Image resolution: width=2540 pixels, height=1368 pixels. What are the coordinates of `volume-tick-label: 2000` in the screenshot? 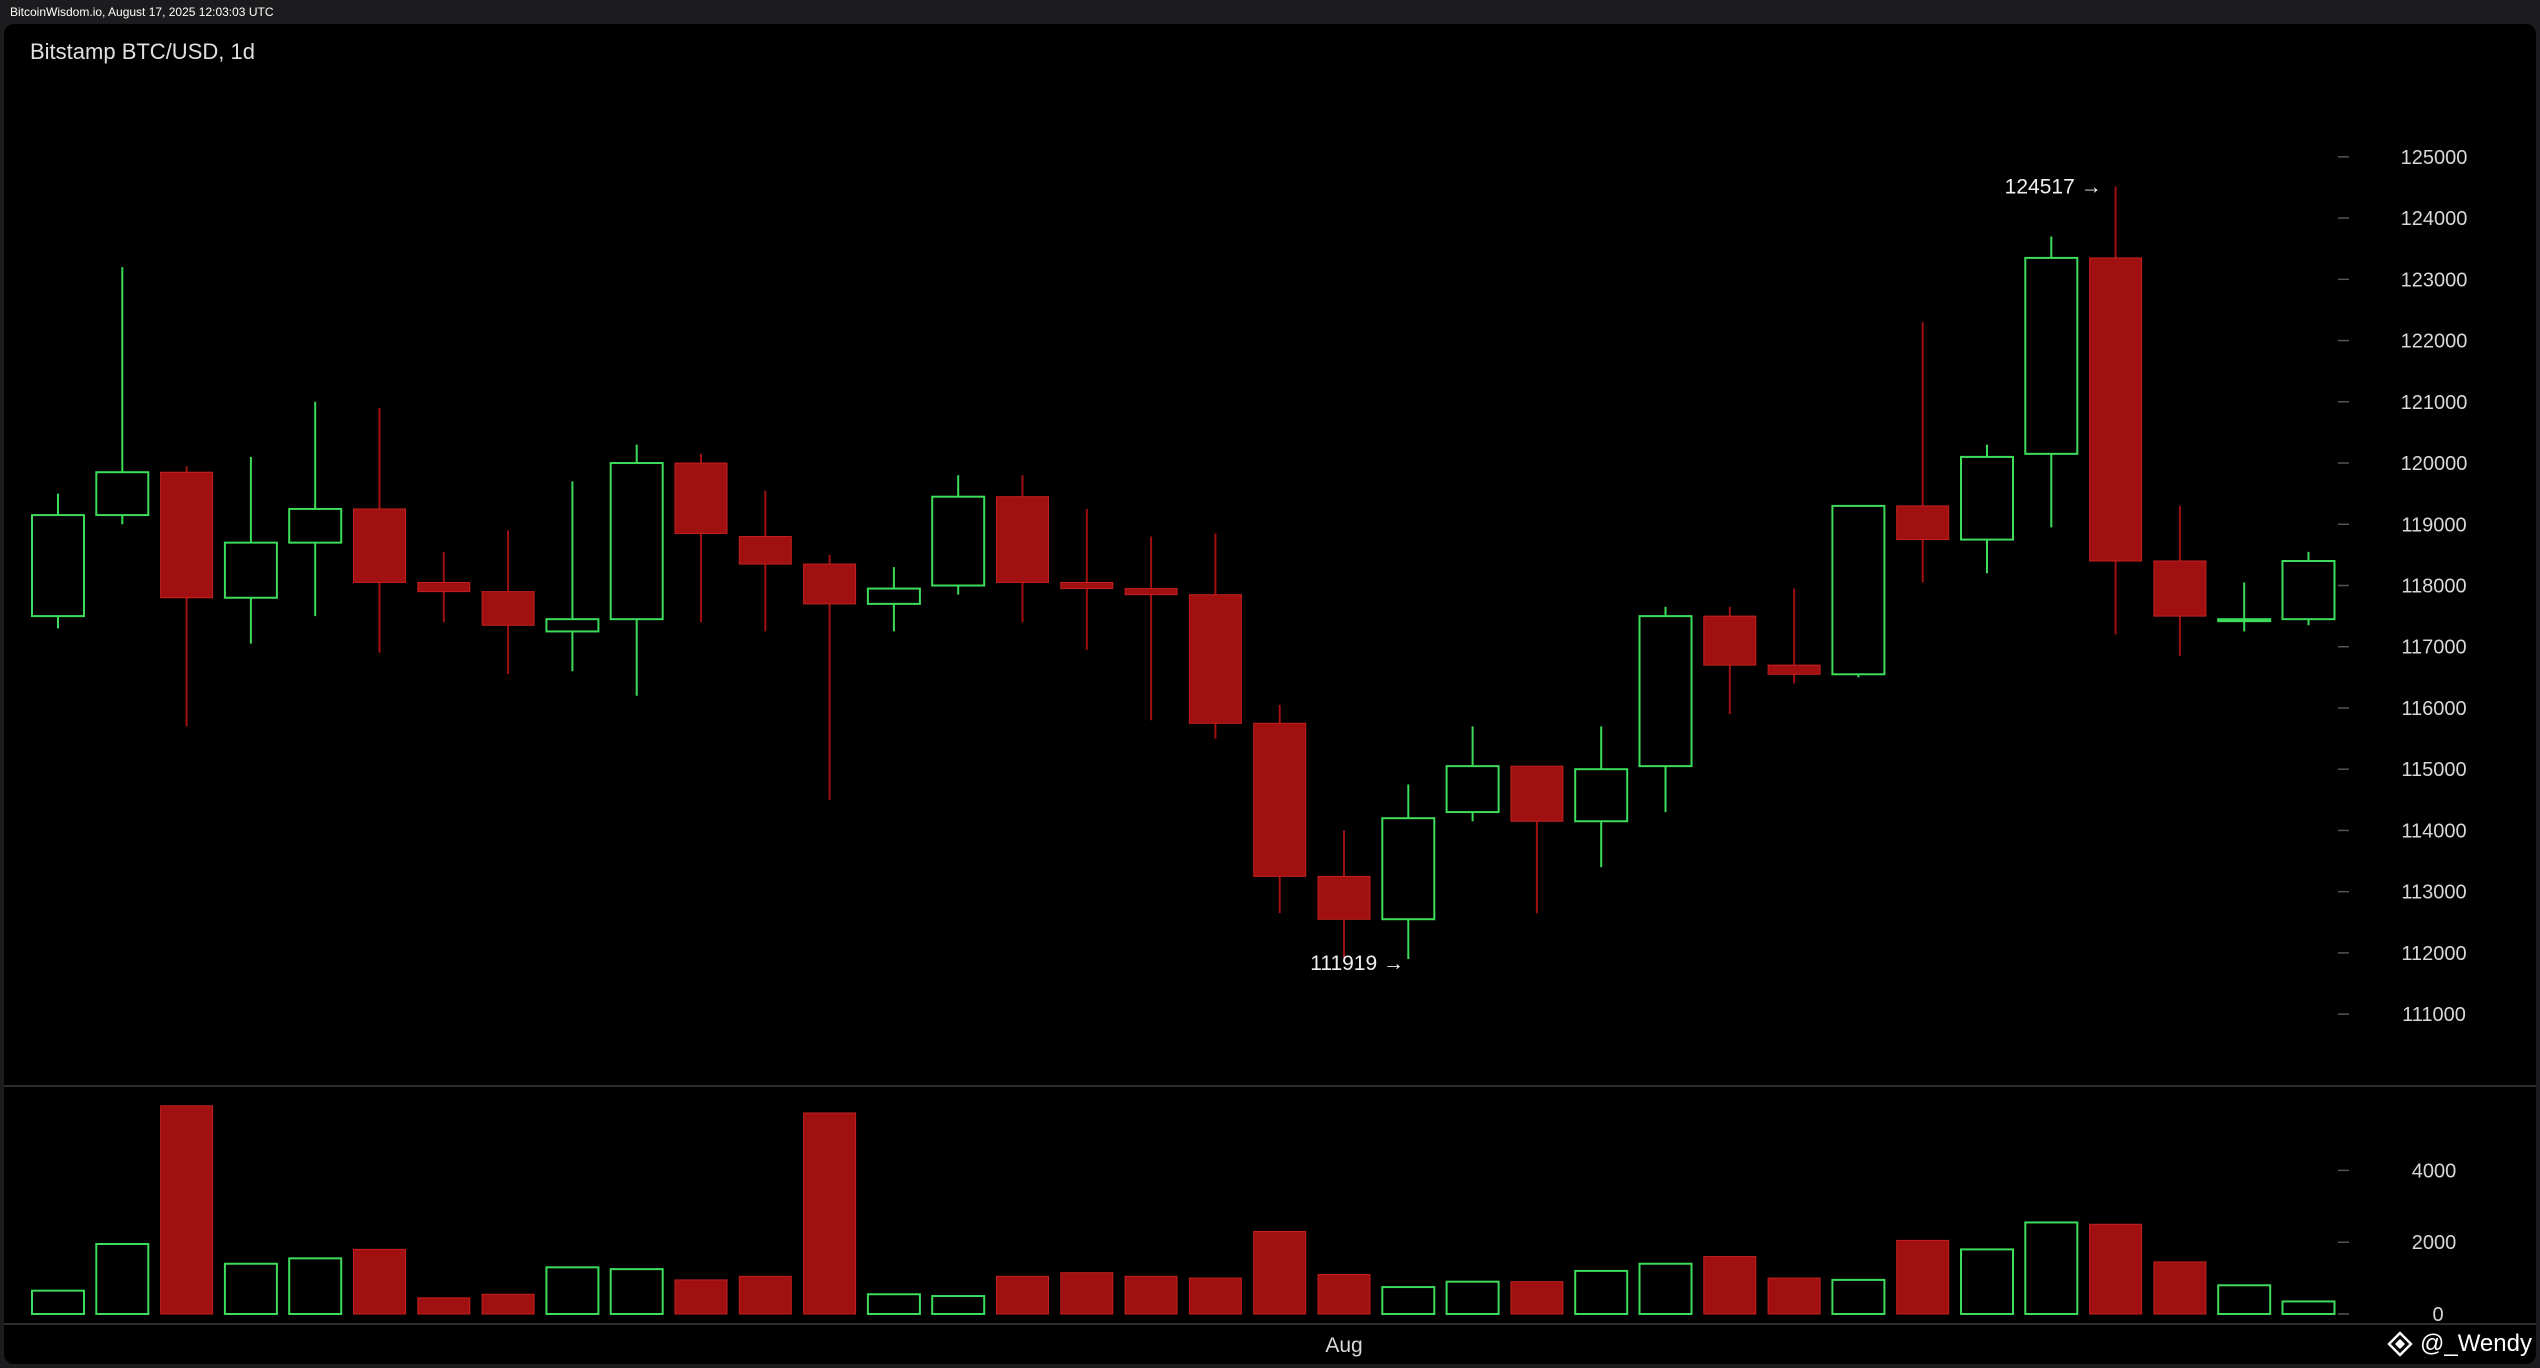 It's located at (2434, 1243).